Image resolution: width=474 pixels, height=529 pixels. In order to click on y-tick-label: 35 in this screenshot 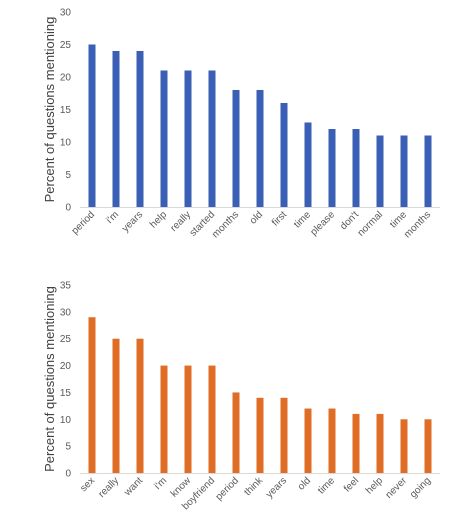, I will do `click(66, 286)`.